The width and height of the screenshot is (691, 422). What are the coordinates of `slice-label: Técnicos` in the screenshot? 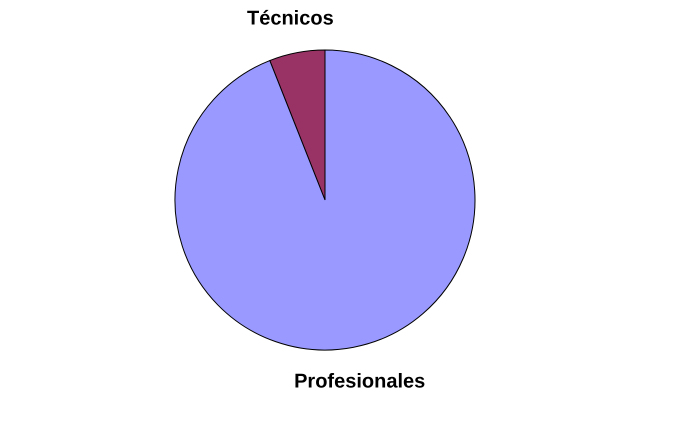 It's located at (290, 18).